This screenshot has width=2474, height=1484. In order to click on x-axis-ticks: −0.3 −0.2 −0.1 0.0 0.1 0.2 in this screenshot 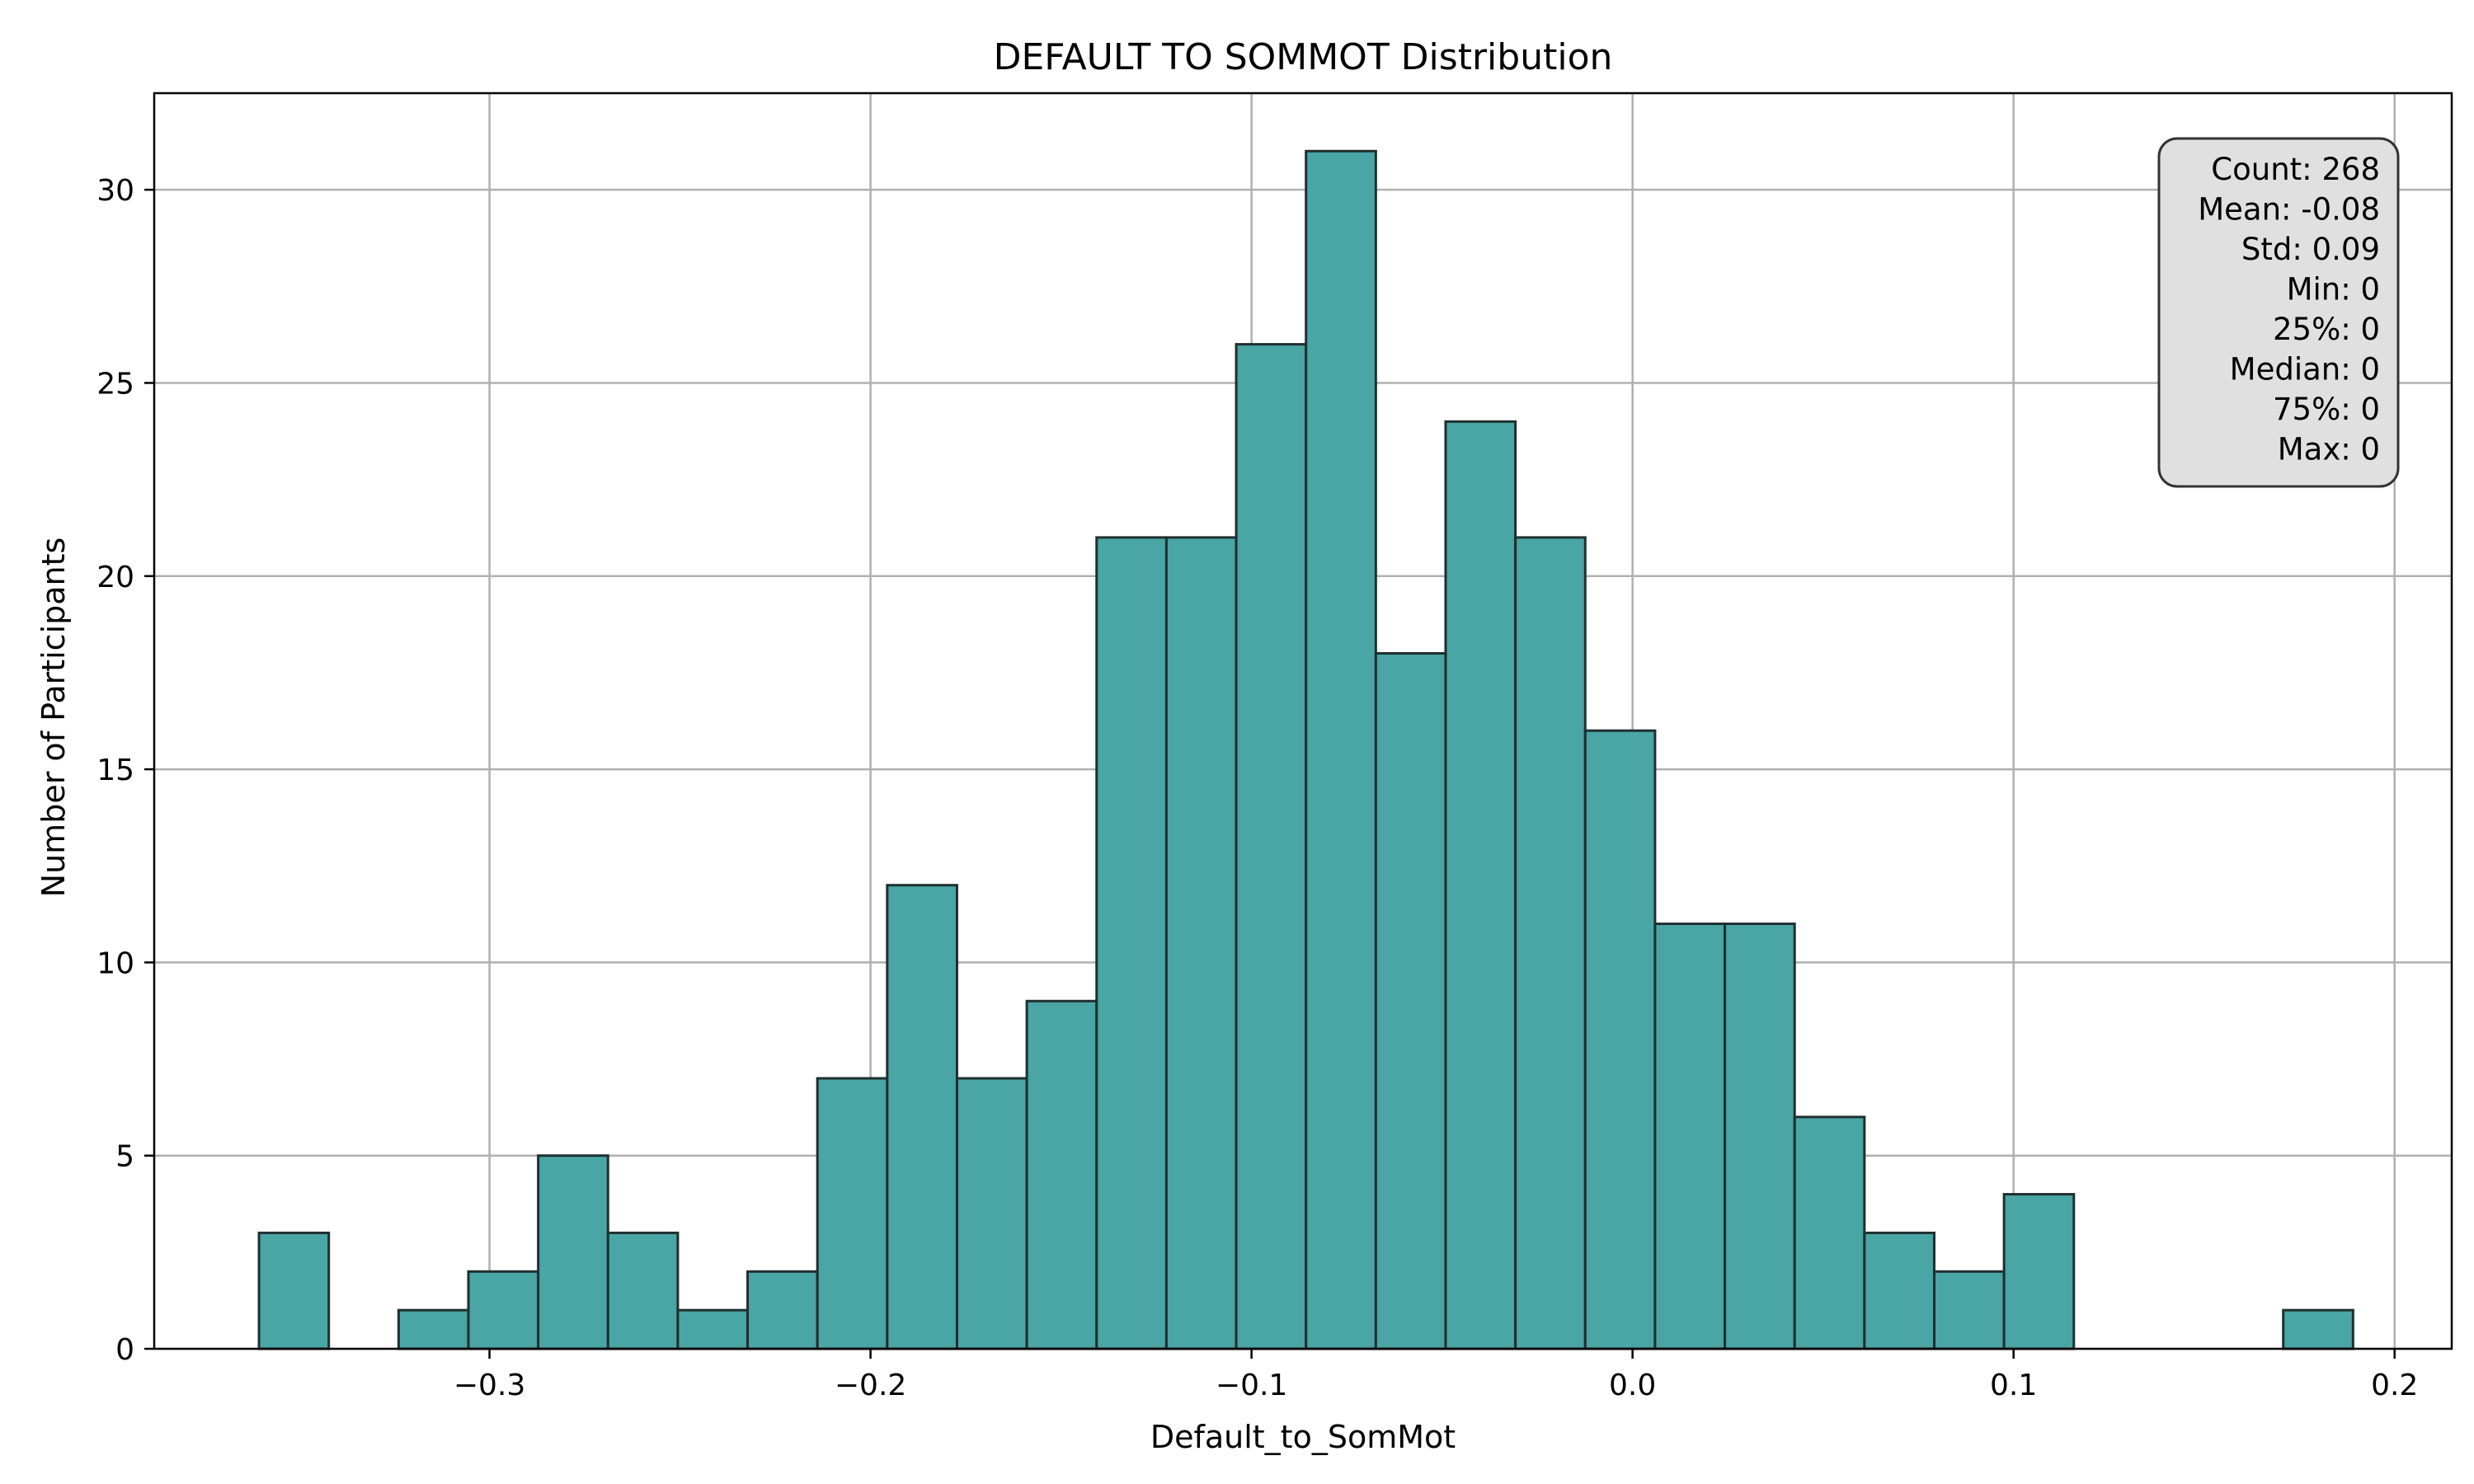, I will do `click(1436, 1375)`.